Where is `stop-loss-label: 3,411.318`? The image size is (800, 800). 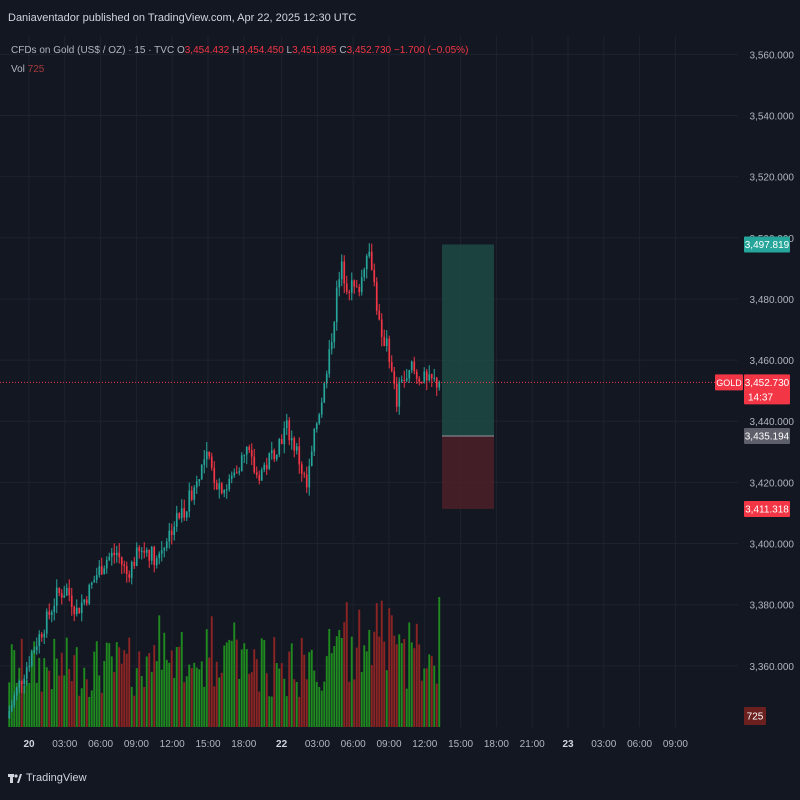 stop-loss-label: 3,411.318 is located at coordinates (767, 508).